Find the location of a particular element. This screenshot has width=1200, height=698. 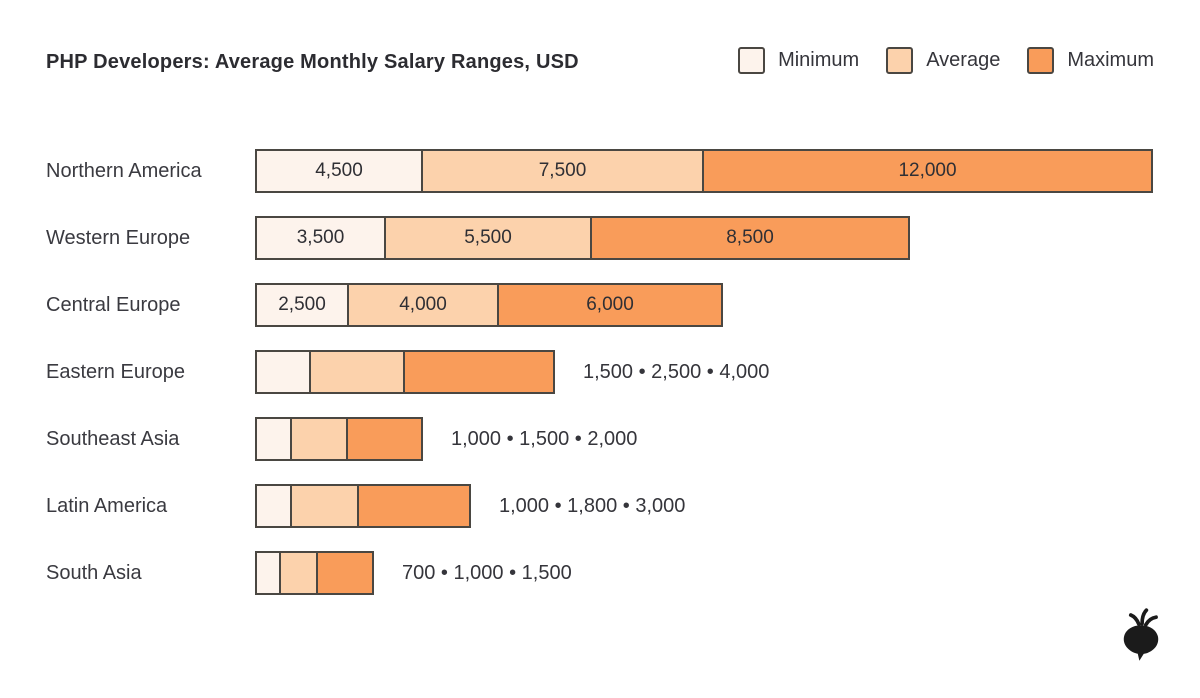

bar-row: South Asia 700 • 1,000 • 1,500 is located at coordinates (309, 573).